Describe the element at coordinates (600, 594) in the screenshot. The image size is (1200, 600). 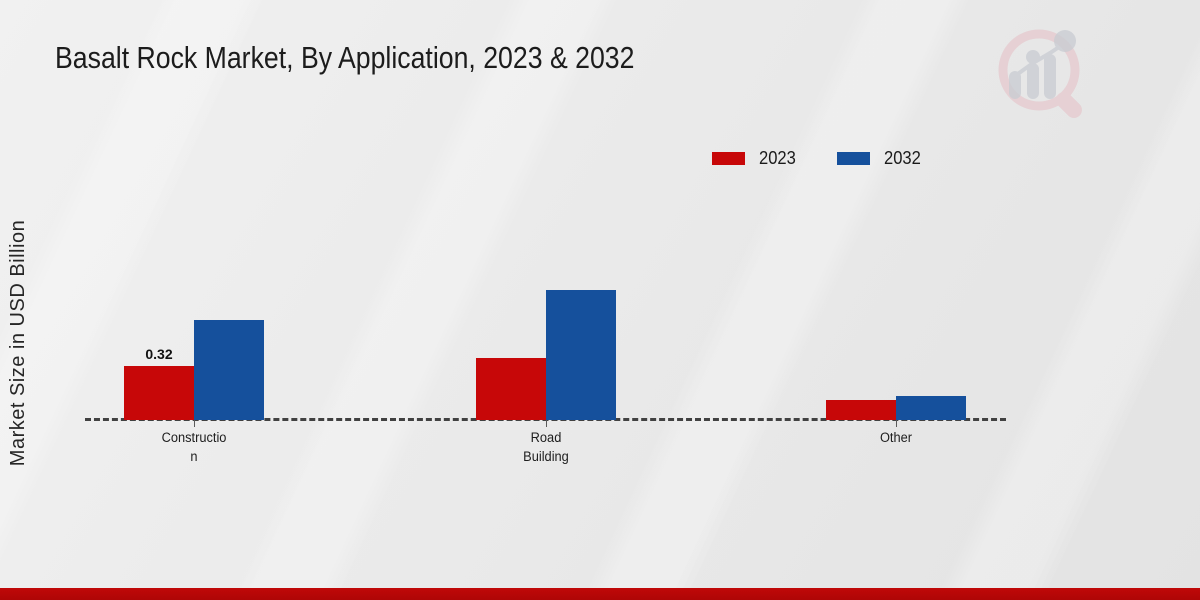
I see `footer-accent-band` at that location.